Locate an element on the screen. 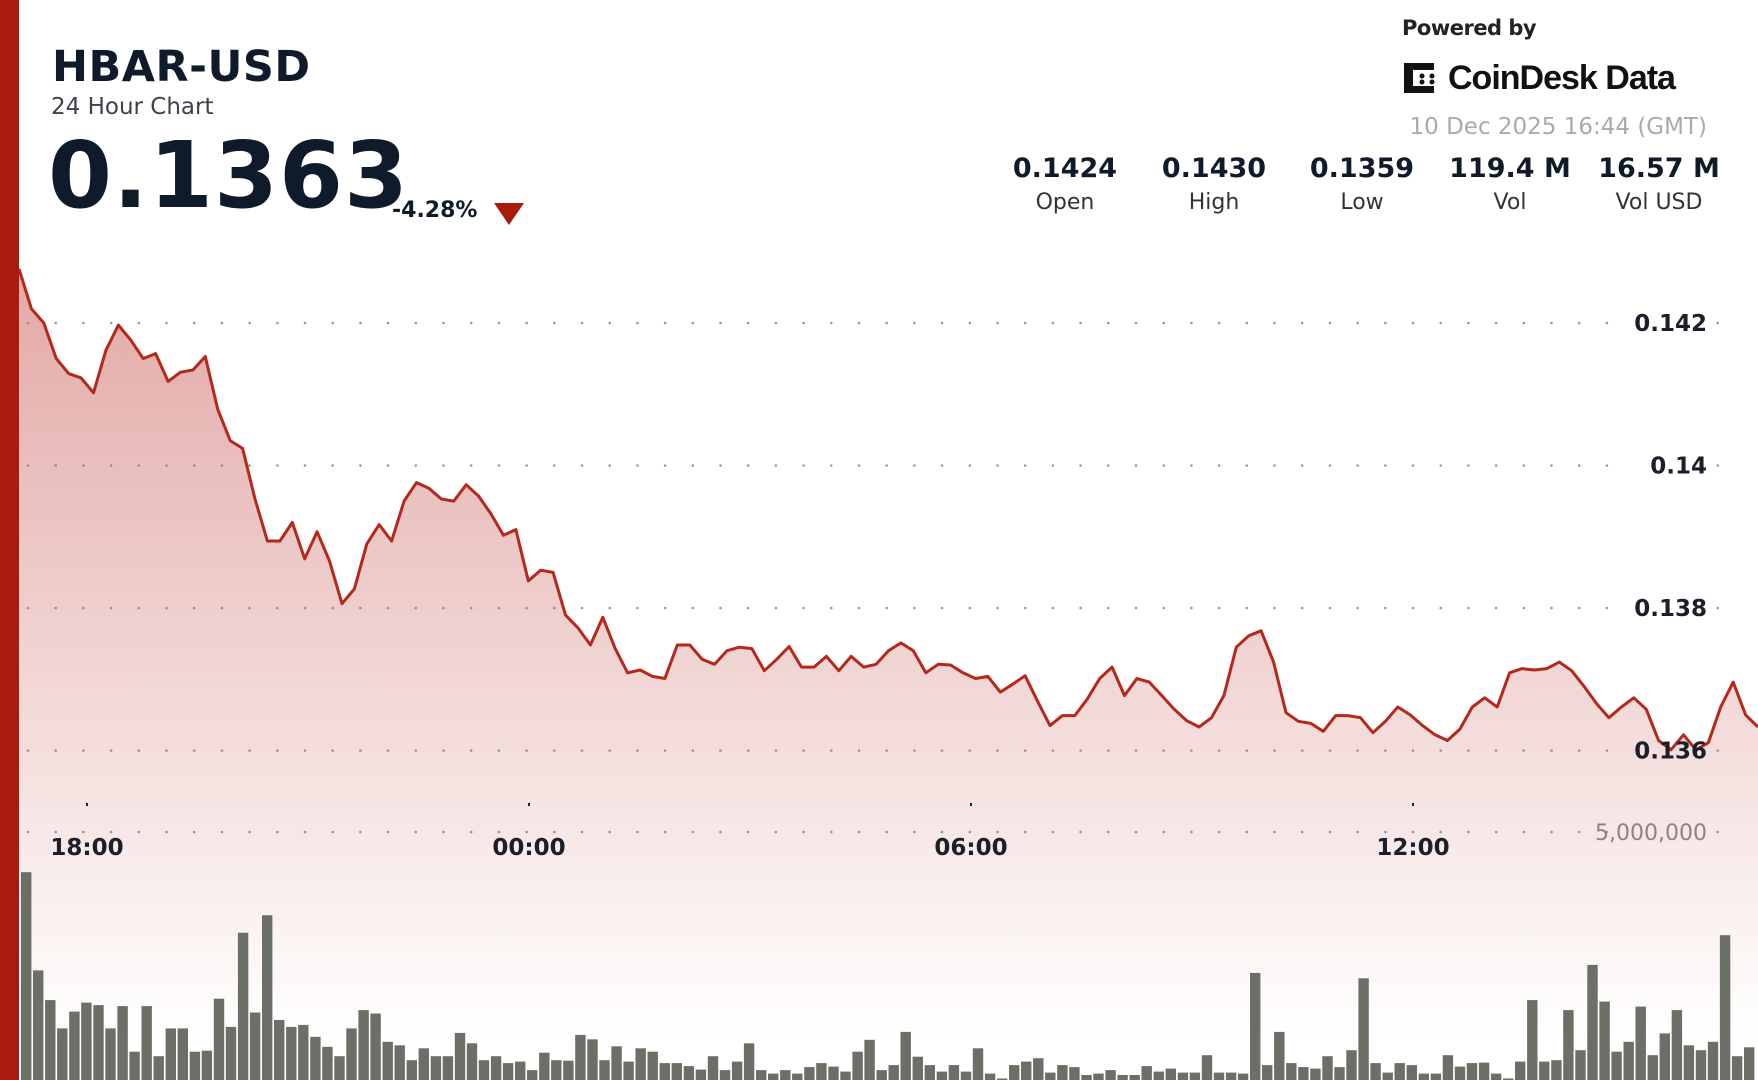 This screenshot has width=1758, height=1080. stat-value: 0.1430 is located at coordinates (1214, 168).